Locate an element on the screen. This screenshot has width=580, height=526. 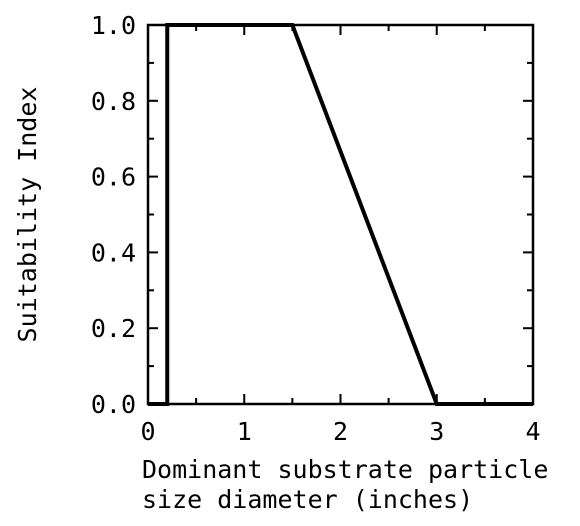
x-tick-label: 0 is located at coordinates (147, 431).